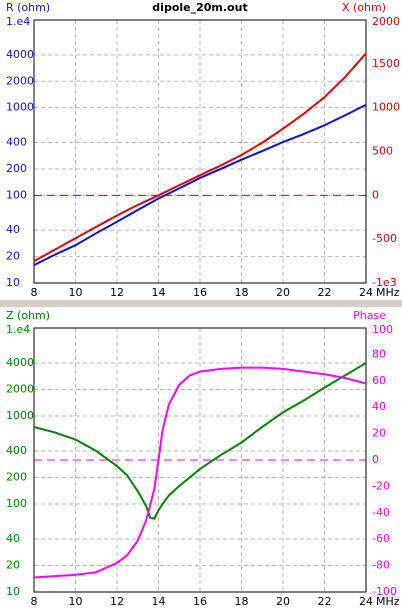 Image resolution: width=402 pixels, height=611 pixels. I want to click on y2-tick-label: 2000, so click(386, 21).